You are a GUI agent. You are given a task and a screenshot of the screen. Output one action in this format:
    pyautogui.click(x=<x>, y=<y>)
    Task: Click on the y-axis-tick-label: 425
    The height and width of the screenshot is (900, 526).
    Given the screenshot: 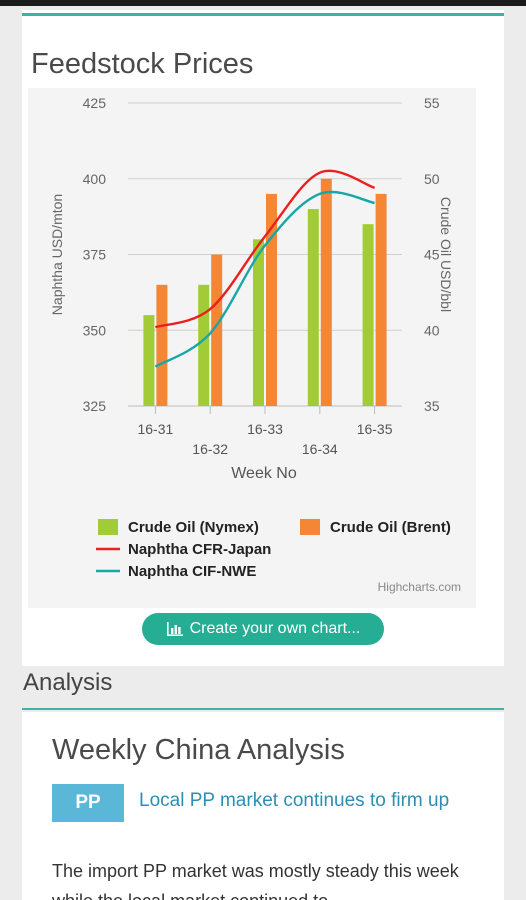 What is the action you would take?
    pyautogui.click(x=95, y=103)
    